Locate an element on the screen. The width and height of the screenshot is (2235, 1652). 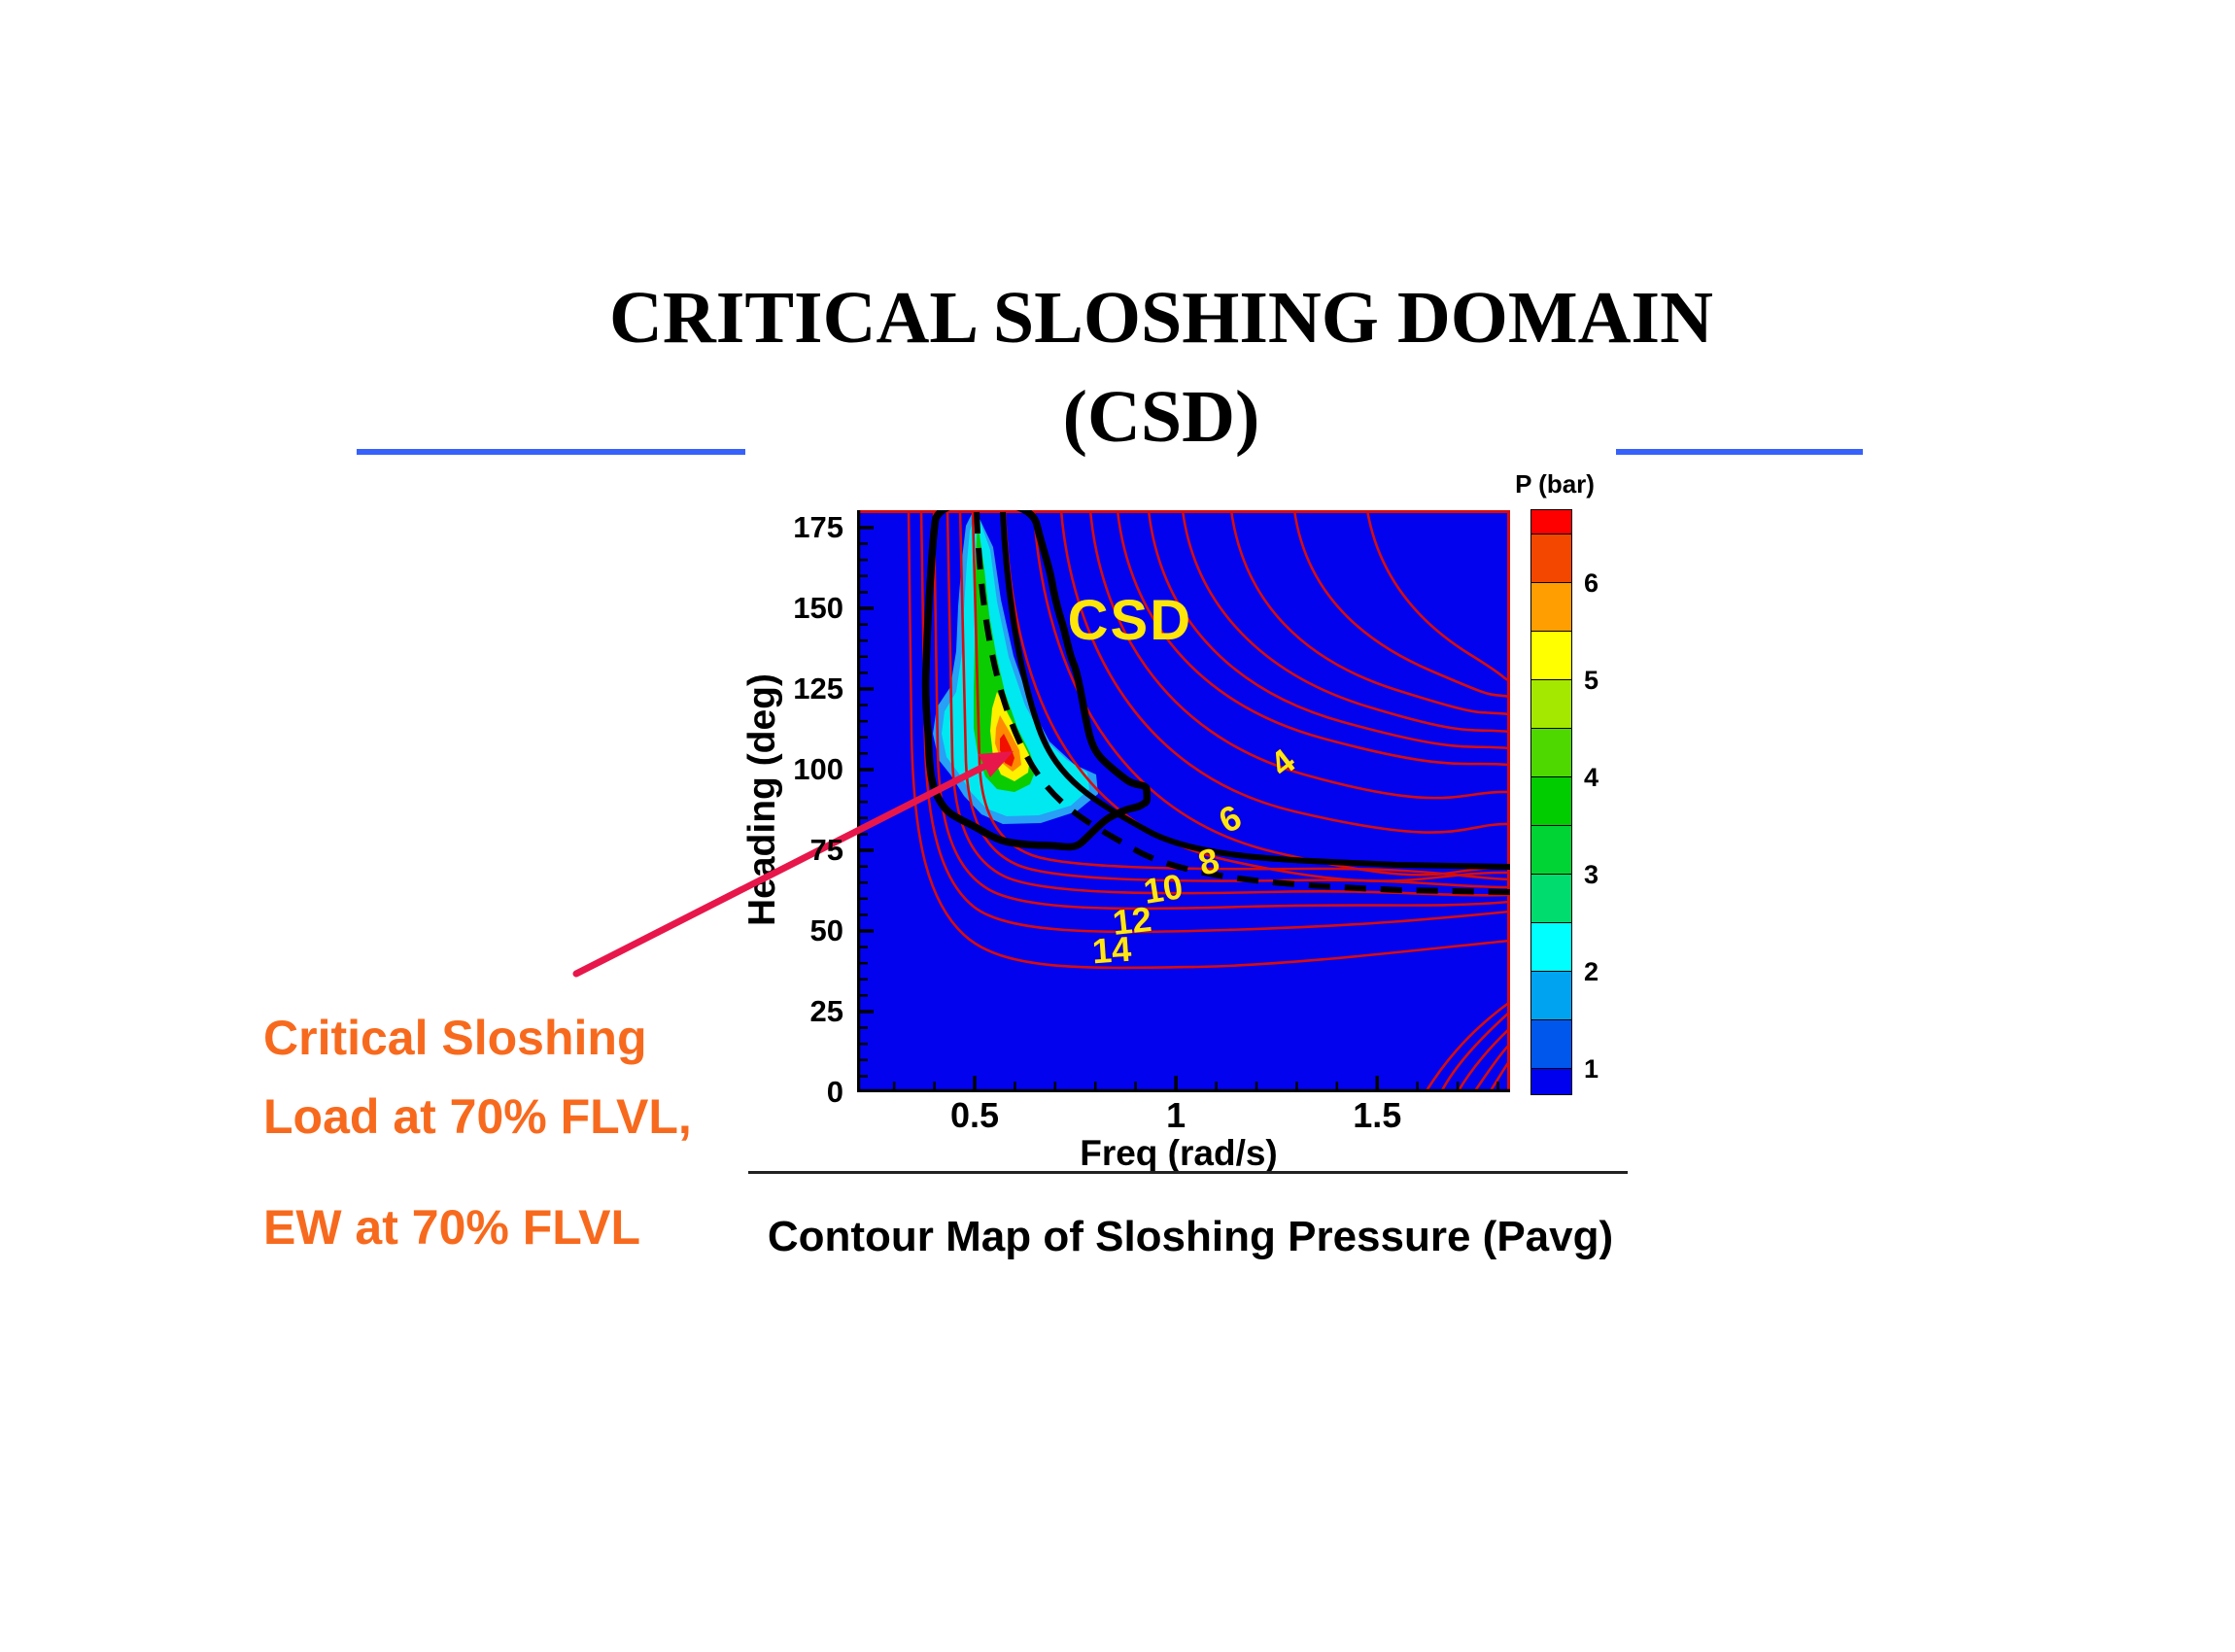
colorbar-tick-label: 5 is located at coordinates (1591, 681).